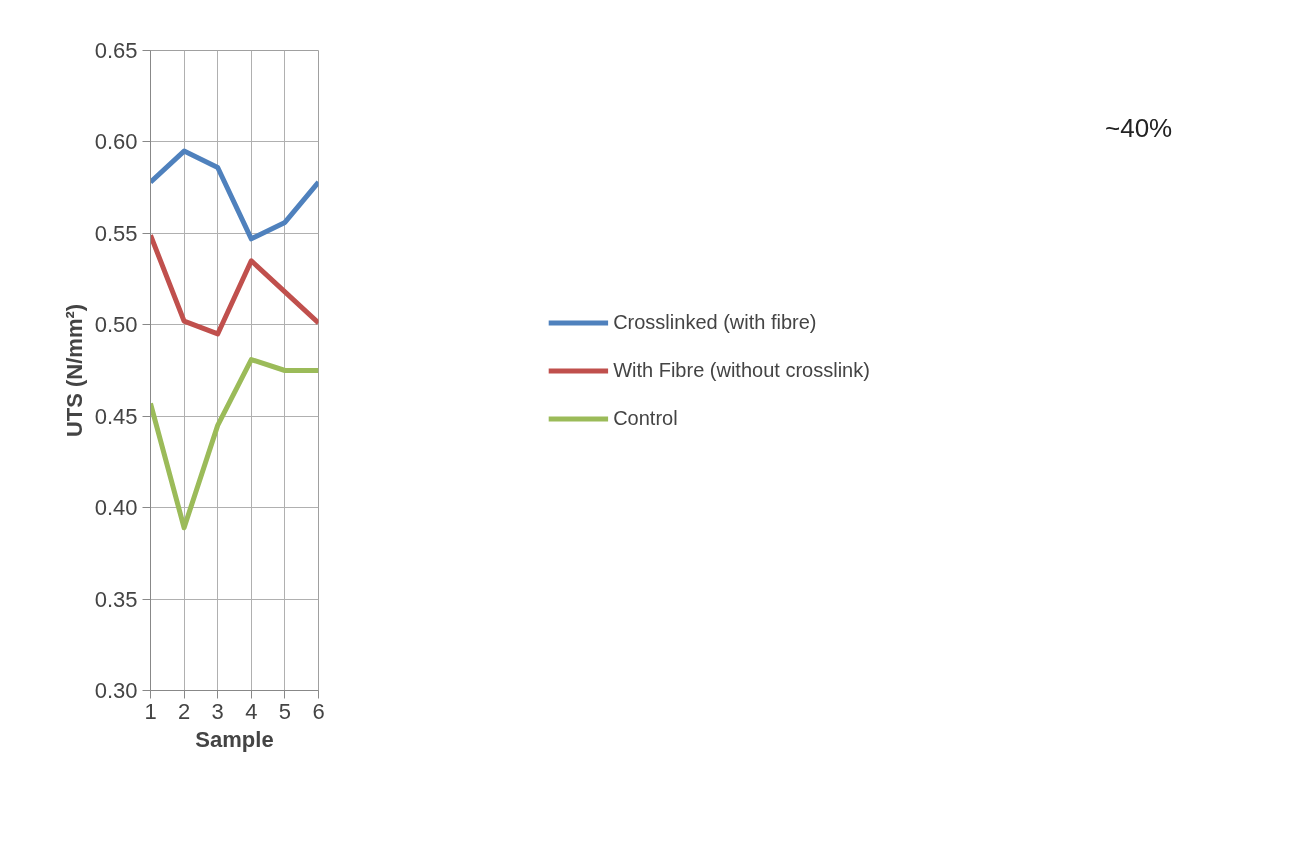 The height and width of the screenshot is (866, 1301). Describe the element at coordinates (741, 370) in the screenshot. I see `legend-label: With Fibre (without crosslink)` at that location.